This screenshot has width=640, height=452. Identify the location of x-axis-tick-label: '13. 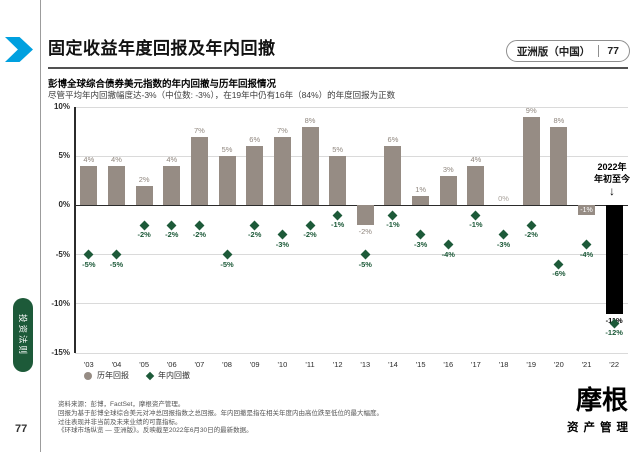
(365, 364).